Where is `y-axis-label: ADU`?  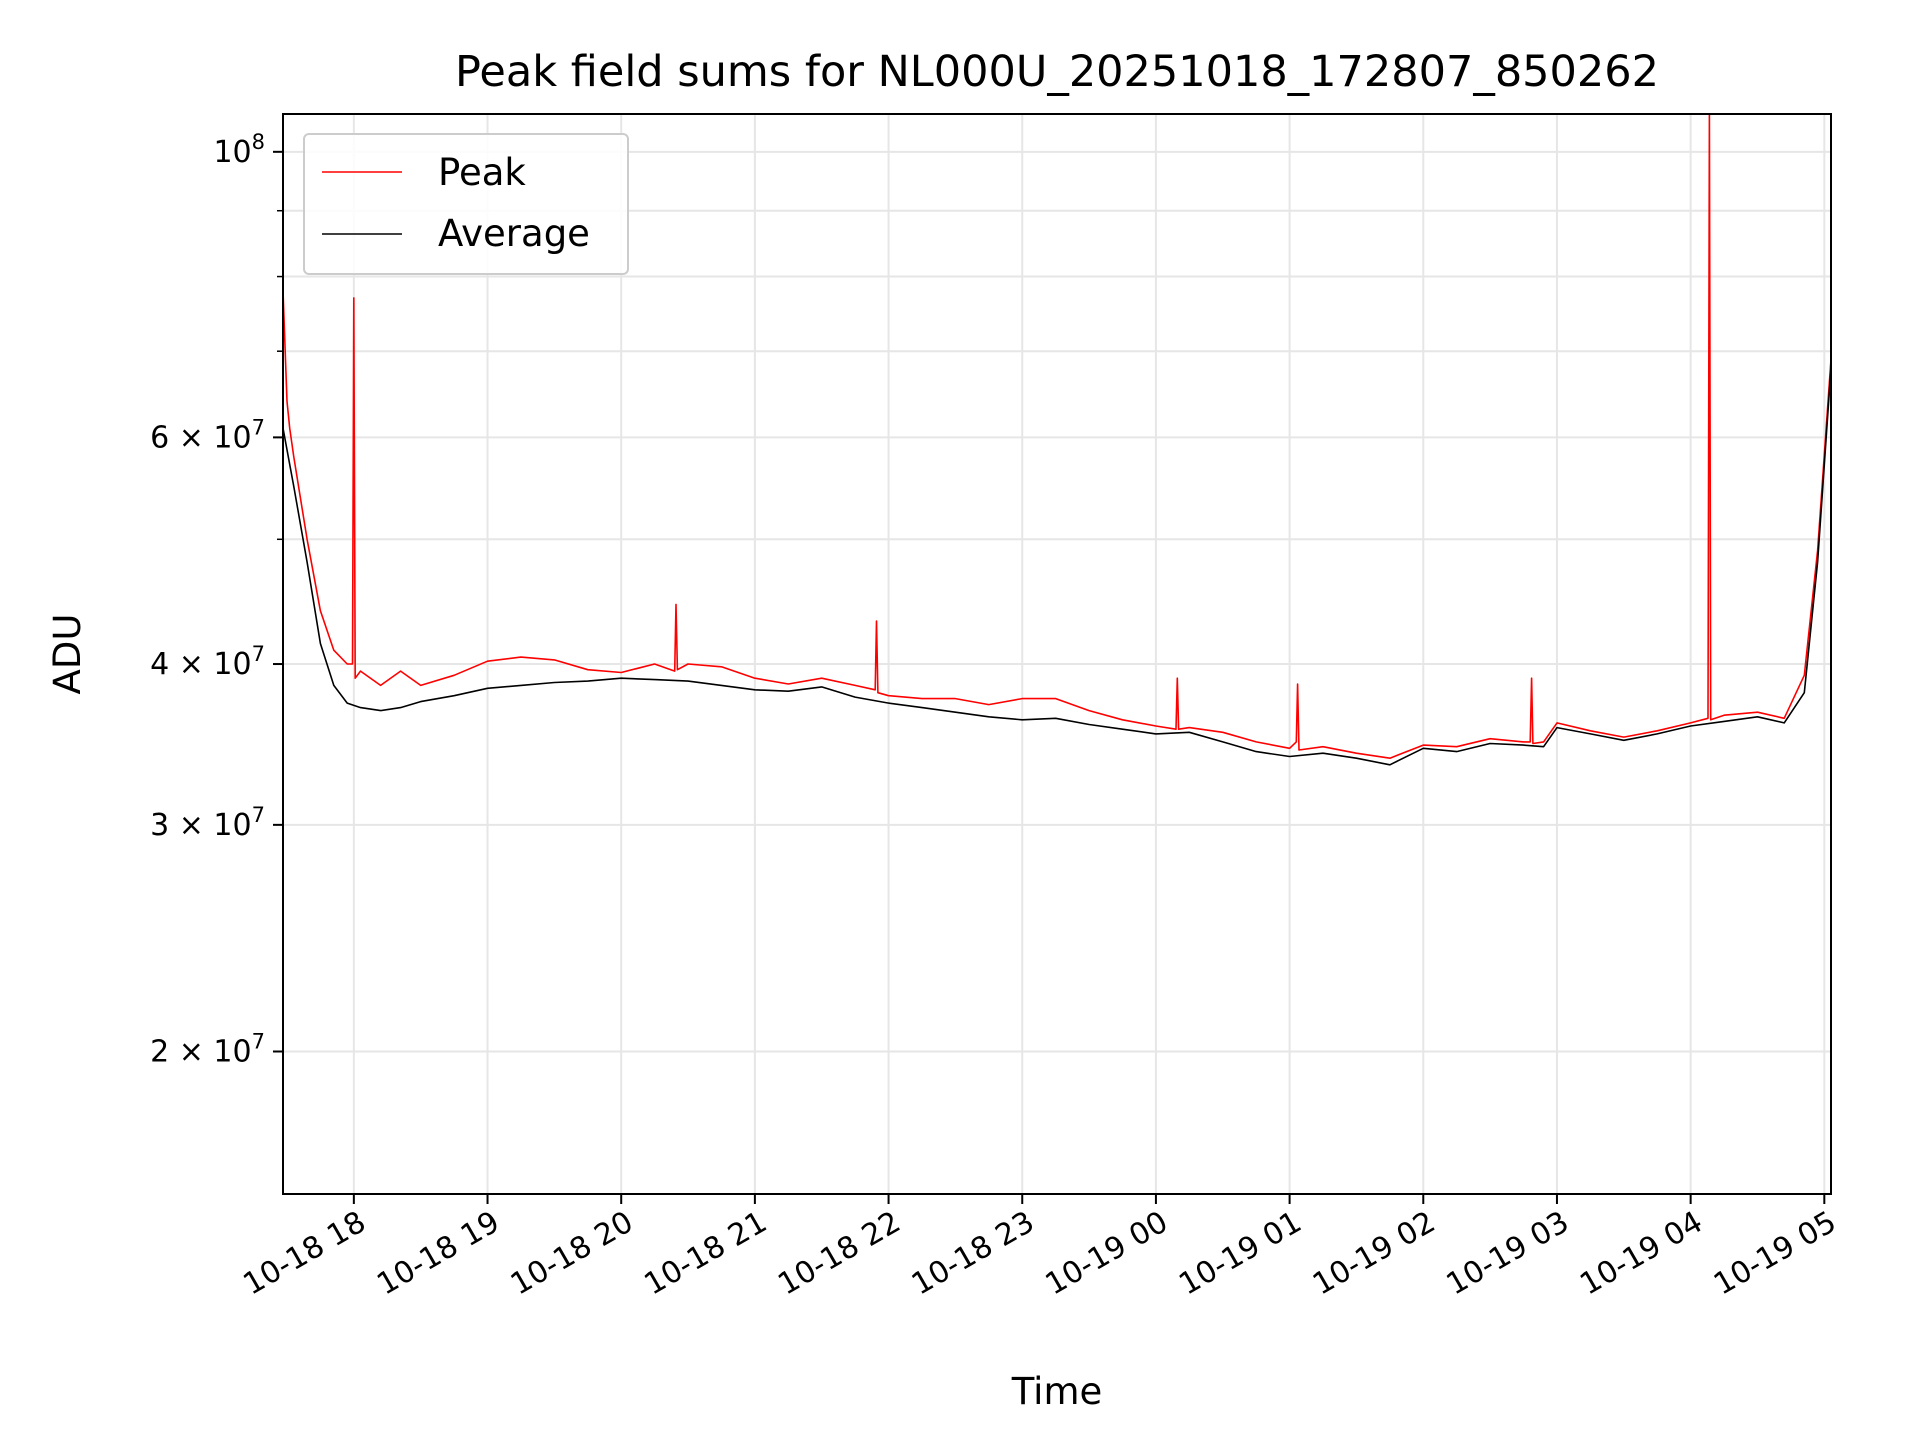
y-axis-label: ADU is located at coordinates (67, 654).